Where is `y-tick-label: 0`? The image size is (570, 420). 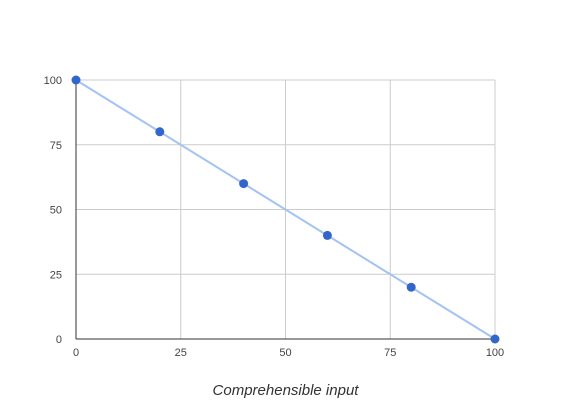 y-tick-label: 0 is located at coordinates (59, 340).